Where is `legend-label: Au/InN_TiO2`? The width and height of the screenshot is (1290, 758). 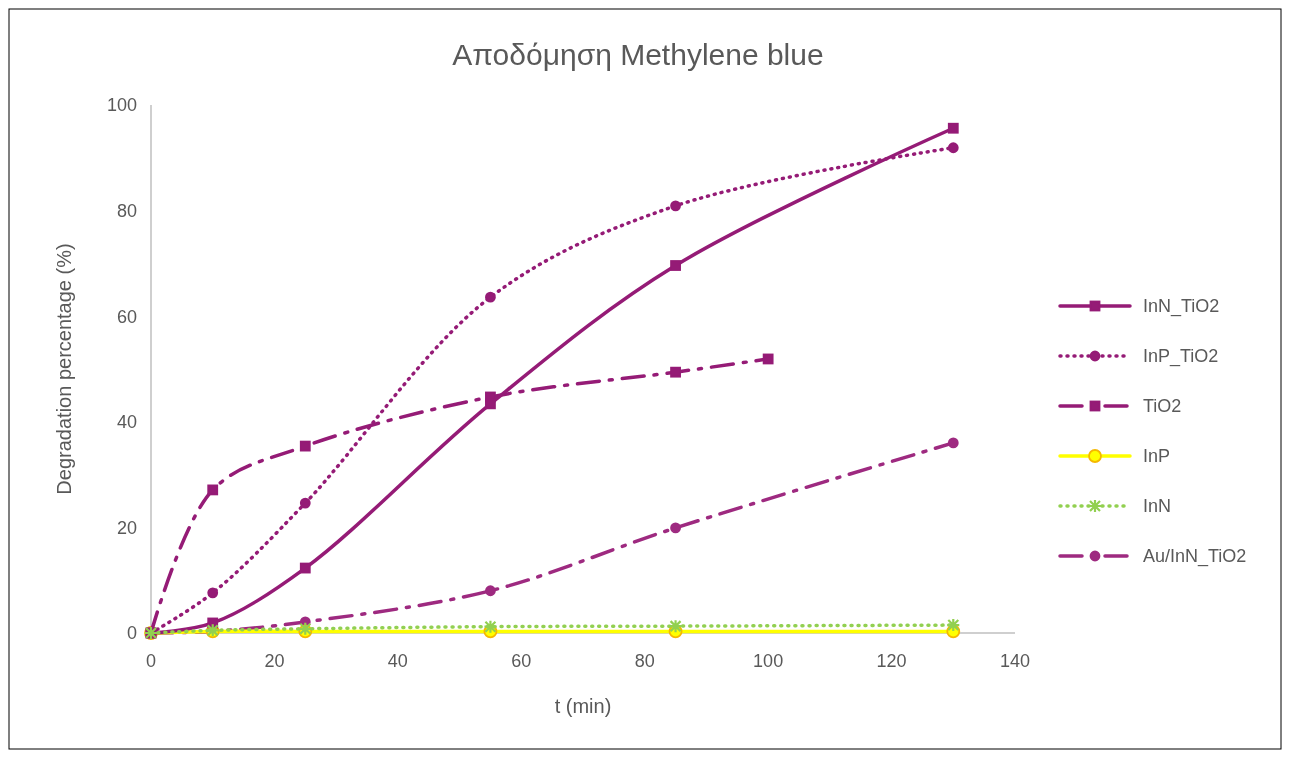 legend-label: Au/InN_TiO2 is located at coordinates (1195, 557).